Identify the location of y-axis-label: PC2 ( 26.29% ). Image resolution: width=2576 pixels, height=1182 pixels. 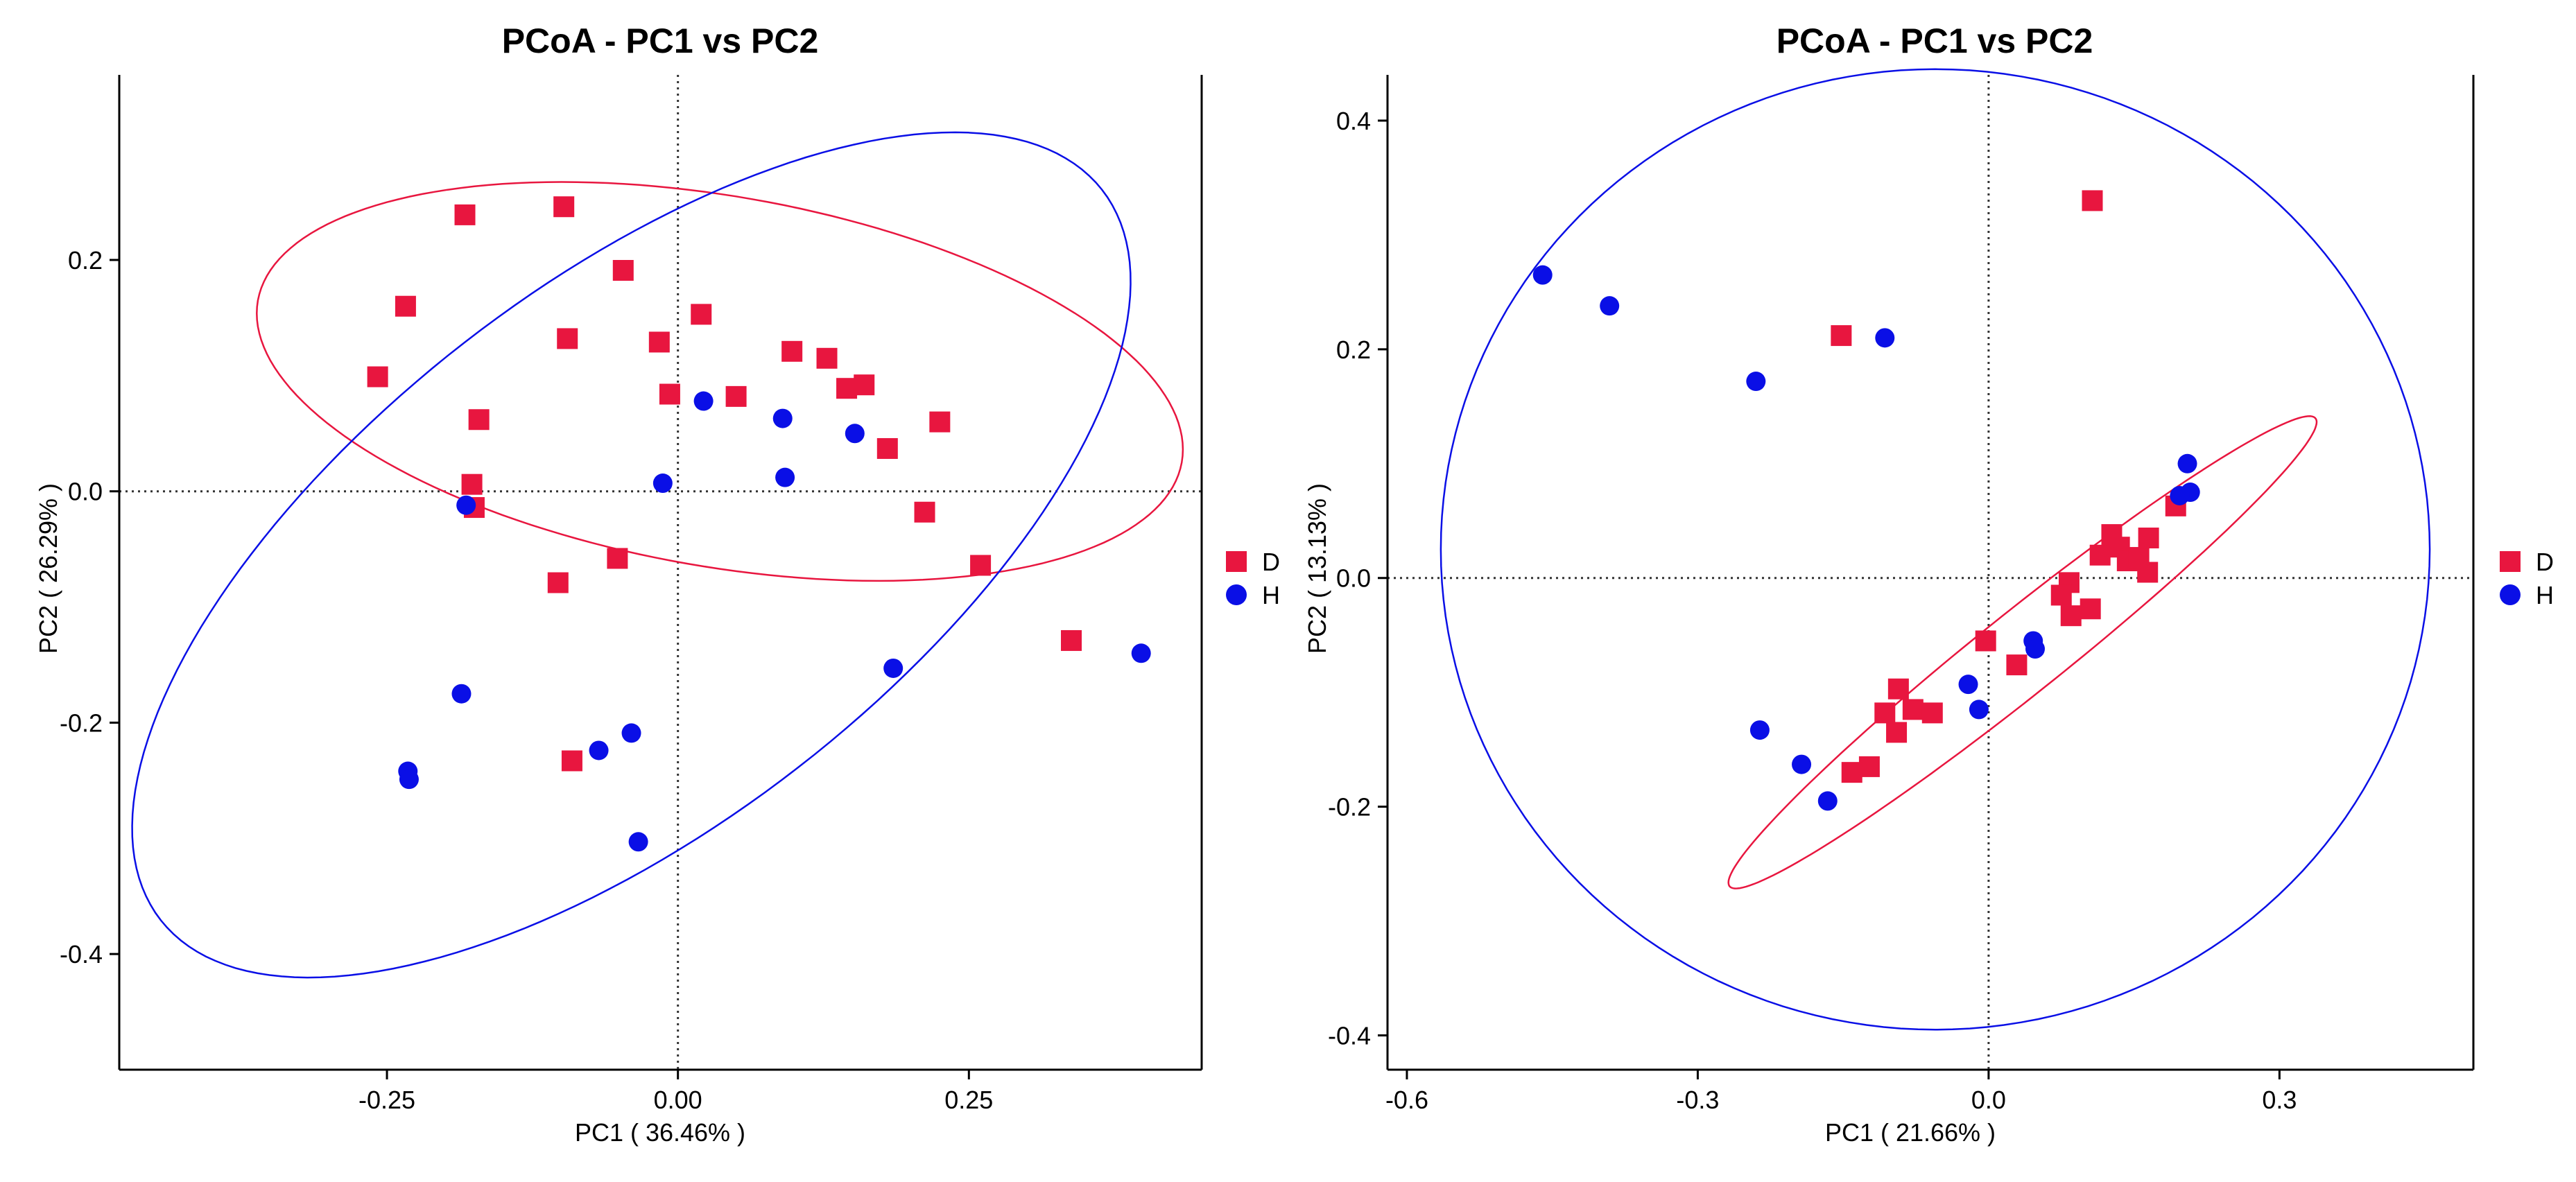
(48, 568).